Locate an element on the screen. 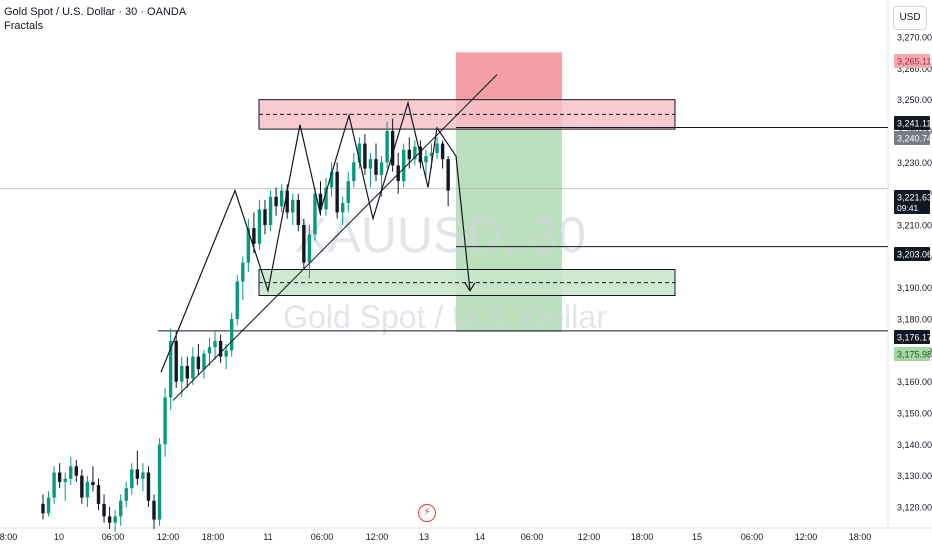 This screenshot has width=932, height=550. y-tick-label: 3,260.000 is located at coordinates (914, 69).